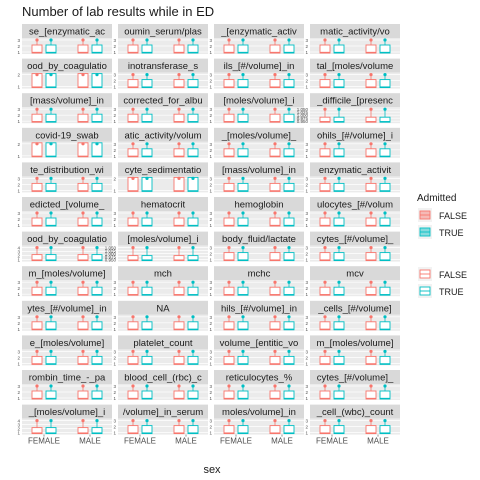 The image size is (480, 480). I want to click on facet-panel: se_[enzymatic_ac 321, so click(64, 39).